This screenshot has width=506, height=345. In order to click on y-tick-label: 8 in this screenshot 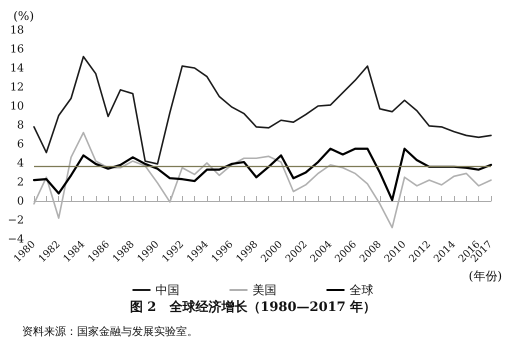, I will do `click(20, 125)`.